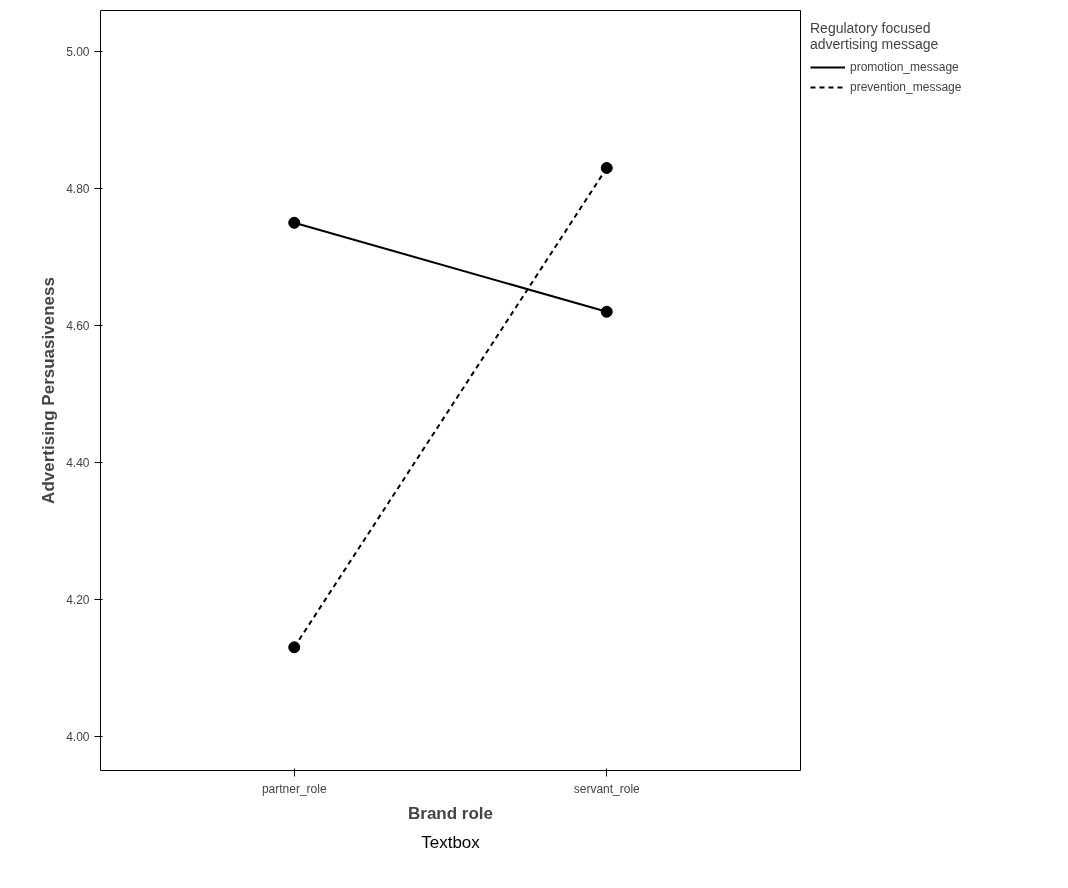 This screenshot has height=888, width=1068. Describe the element at coordinates (875, 36) in the screenshot. I see `legend-title: Regulatory focused advertising message` at that location.